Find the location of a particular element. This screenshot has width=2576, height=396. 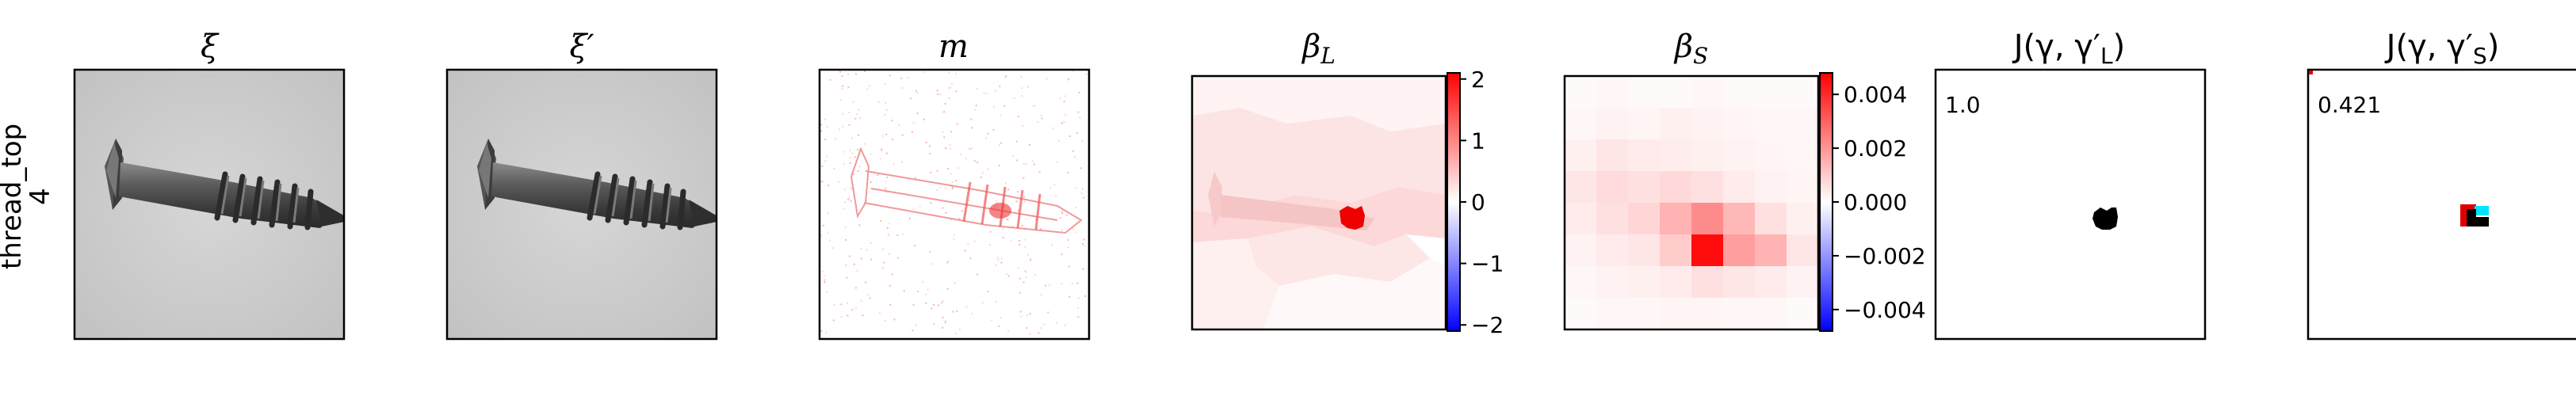

panel-title-J-S: J(γ, γ′S) is located at coordinates (2442, 49).